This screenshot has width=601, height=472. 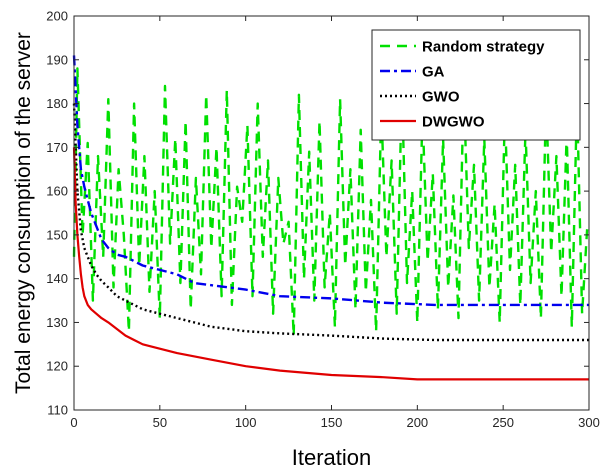 What do you see at coordinates (433, 72) in the screenshot?
I see `legend-label: GA` at bounding box center [433, 72].